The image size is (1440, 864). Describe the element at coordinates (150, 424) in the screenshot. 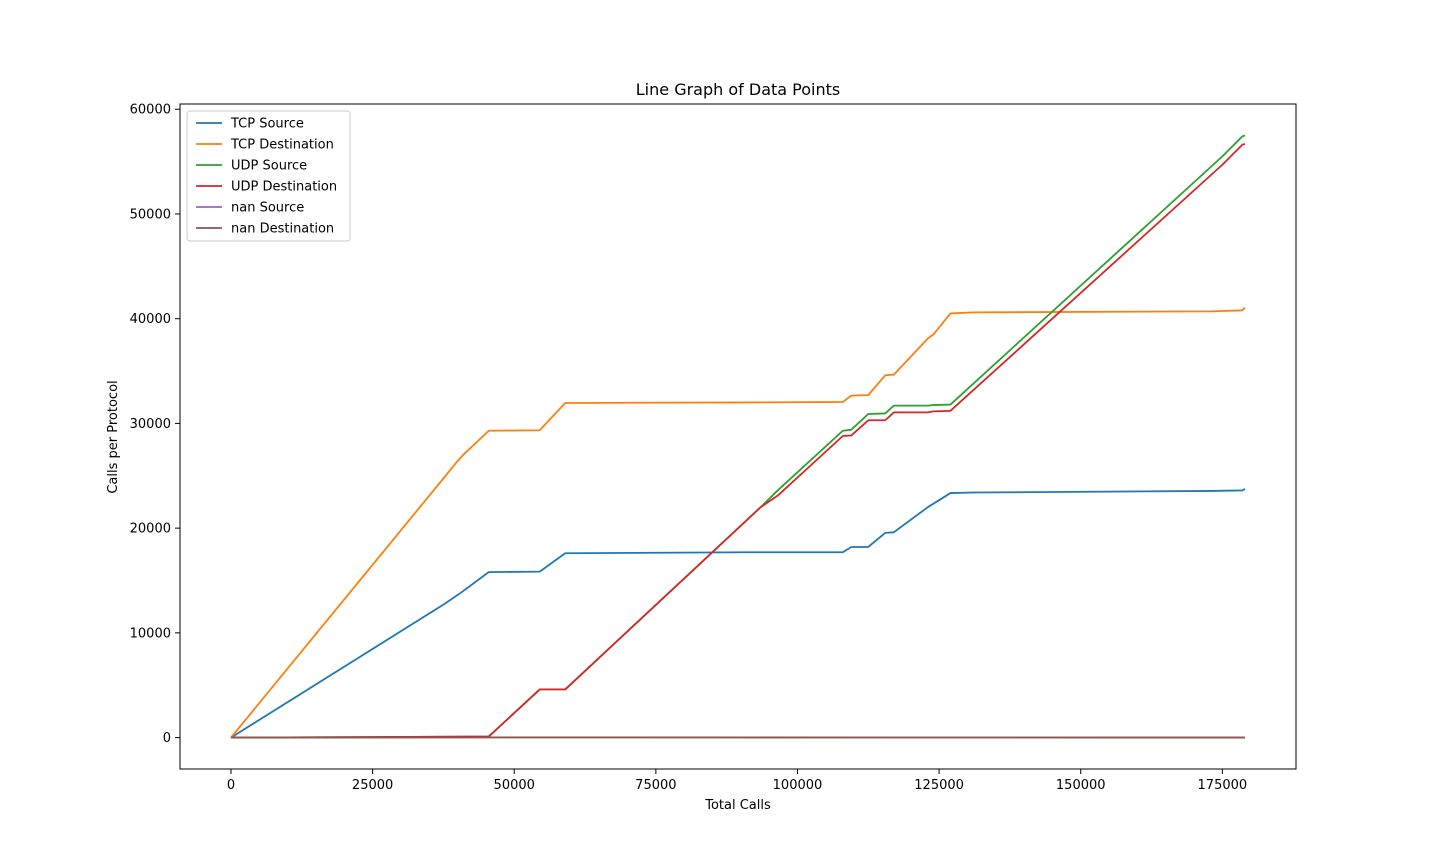

I see `y-tick-label: 30000` at that location.